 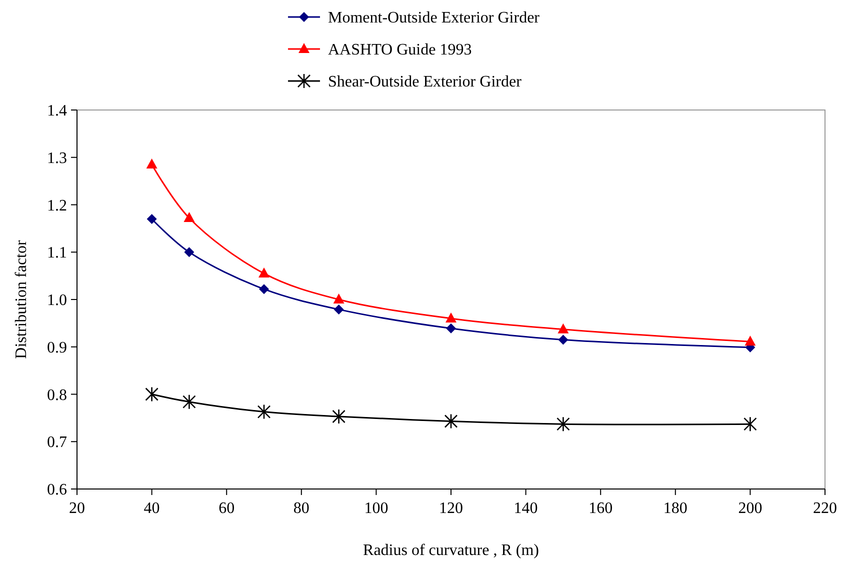 I want to click on legend-label: AASHTO Guide 1993, so click(x=400, y=50).